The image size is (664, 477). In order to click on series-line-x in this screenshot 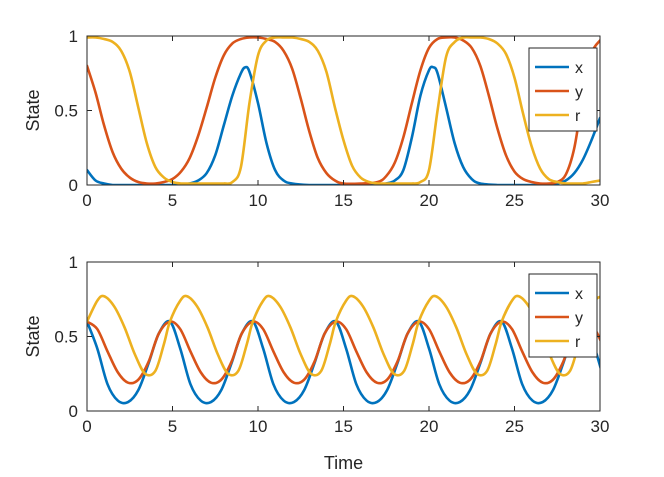, I will do `click(343, 362)`.